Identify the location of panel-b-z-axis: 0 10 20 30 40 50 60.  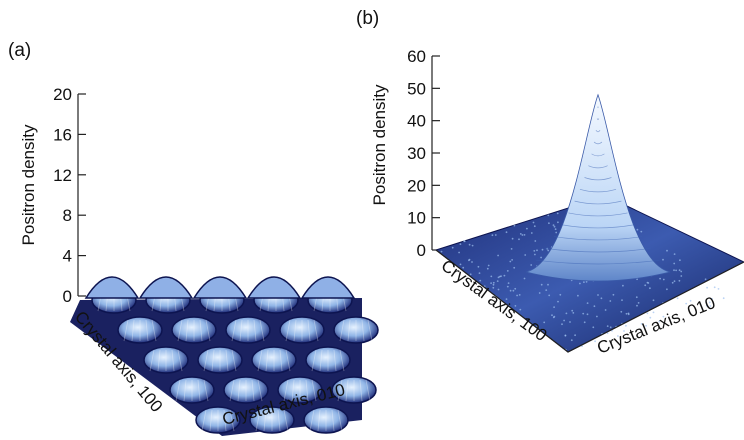
(423, 153).